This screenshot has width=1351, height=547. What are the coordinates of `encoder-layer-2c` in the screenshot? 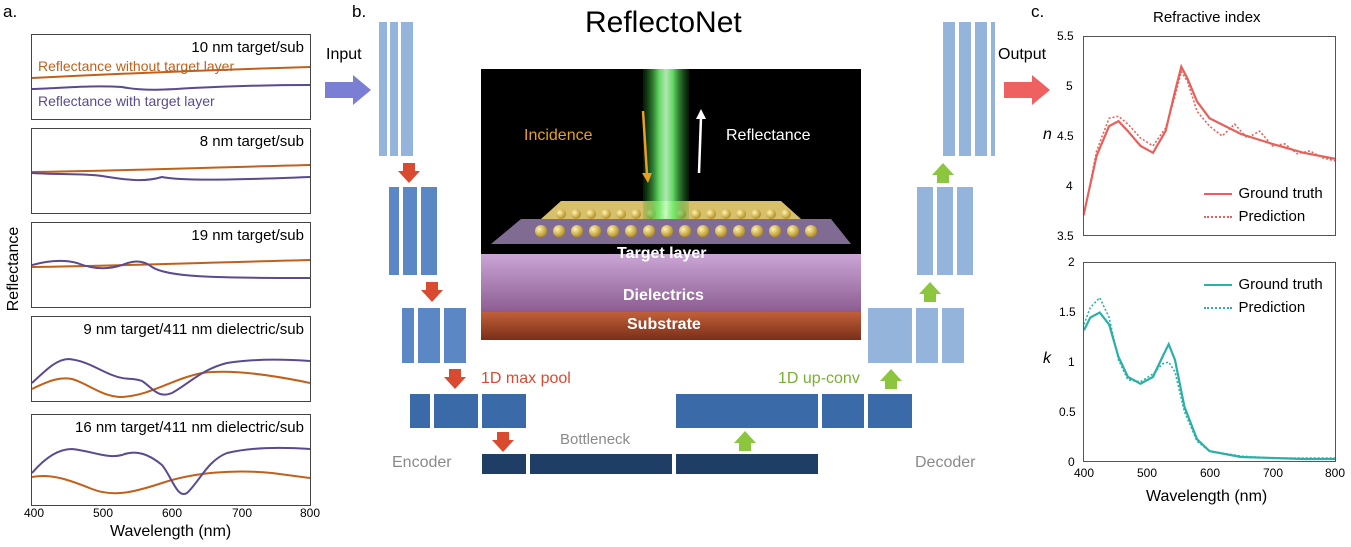 It's located at (429, 231).